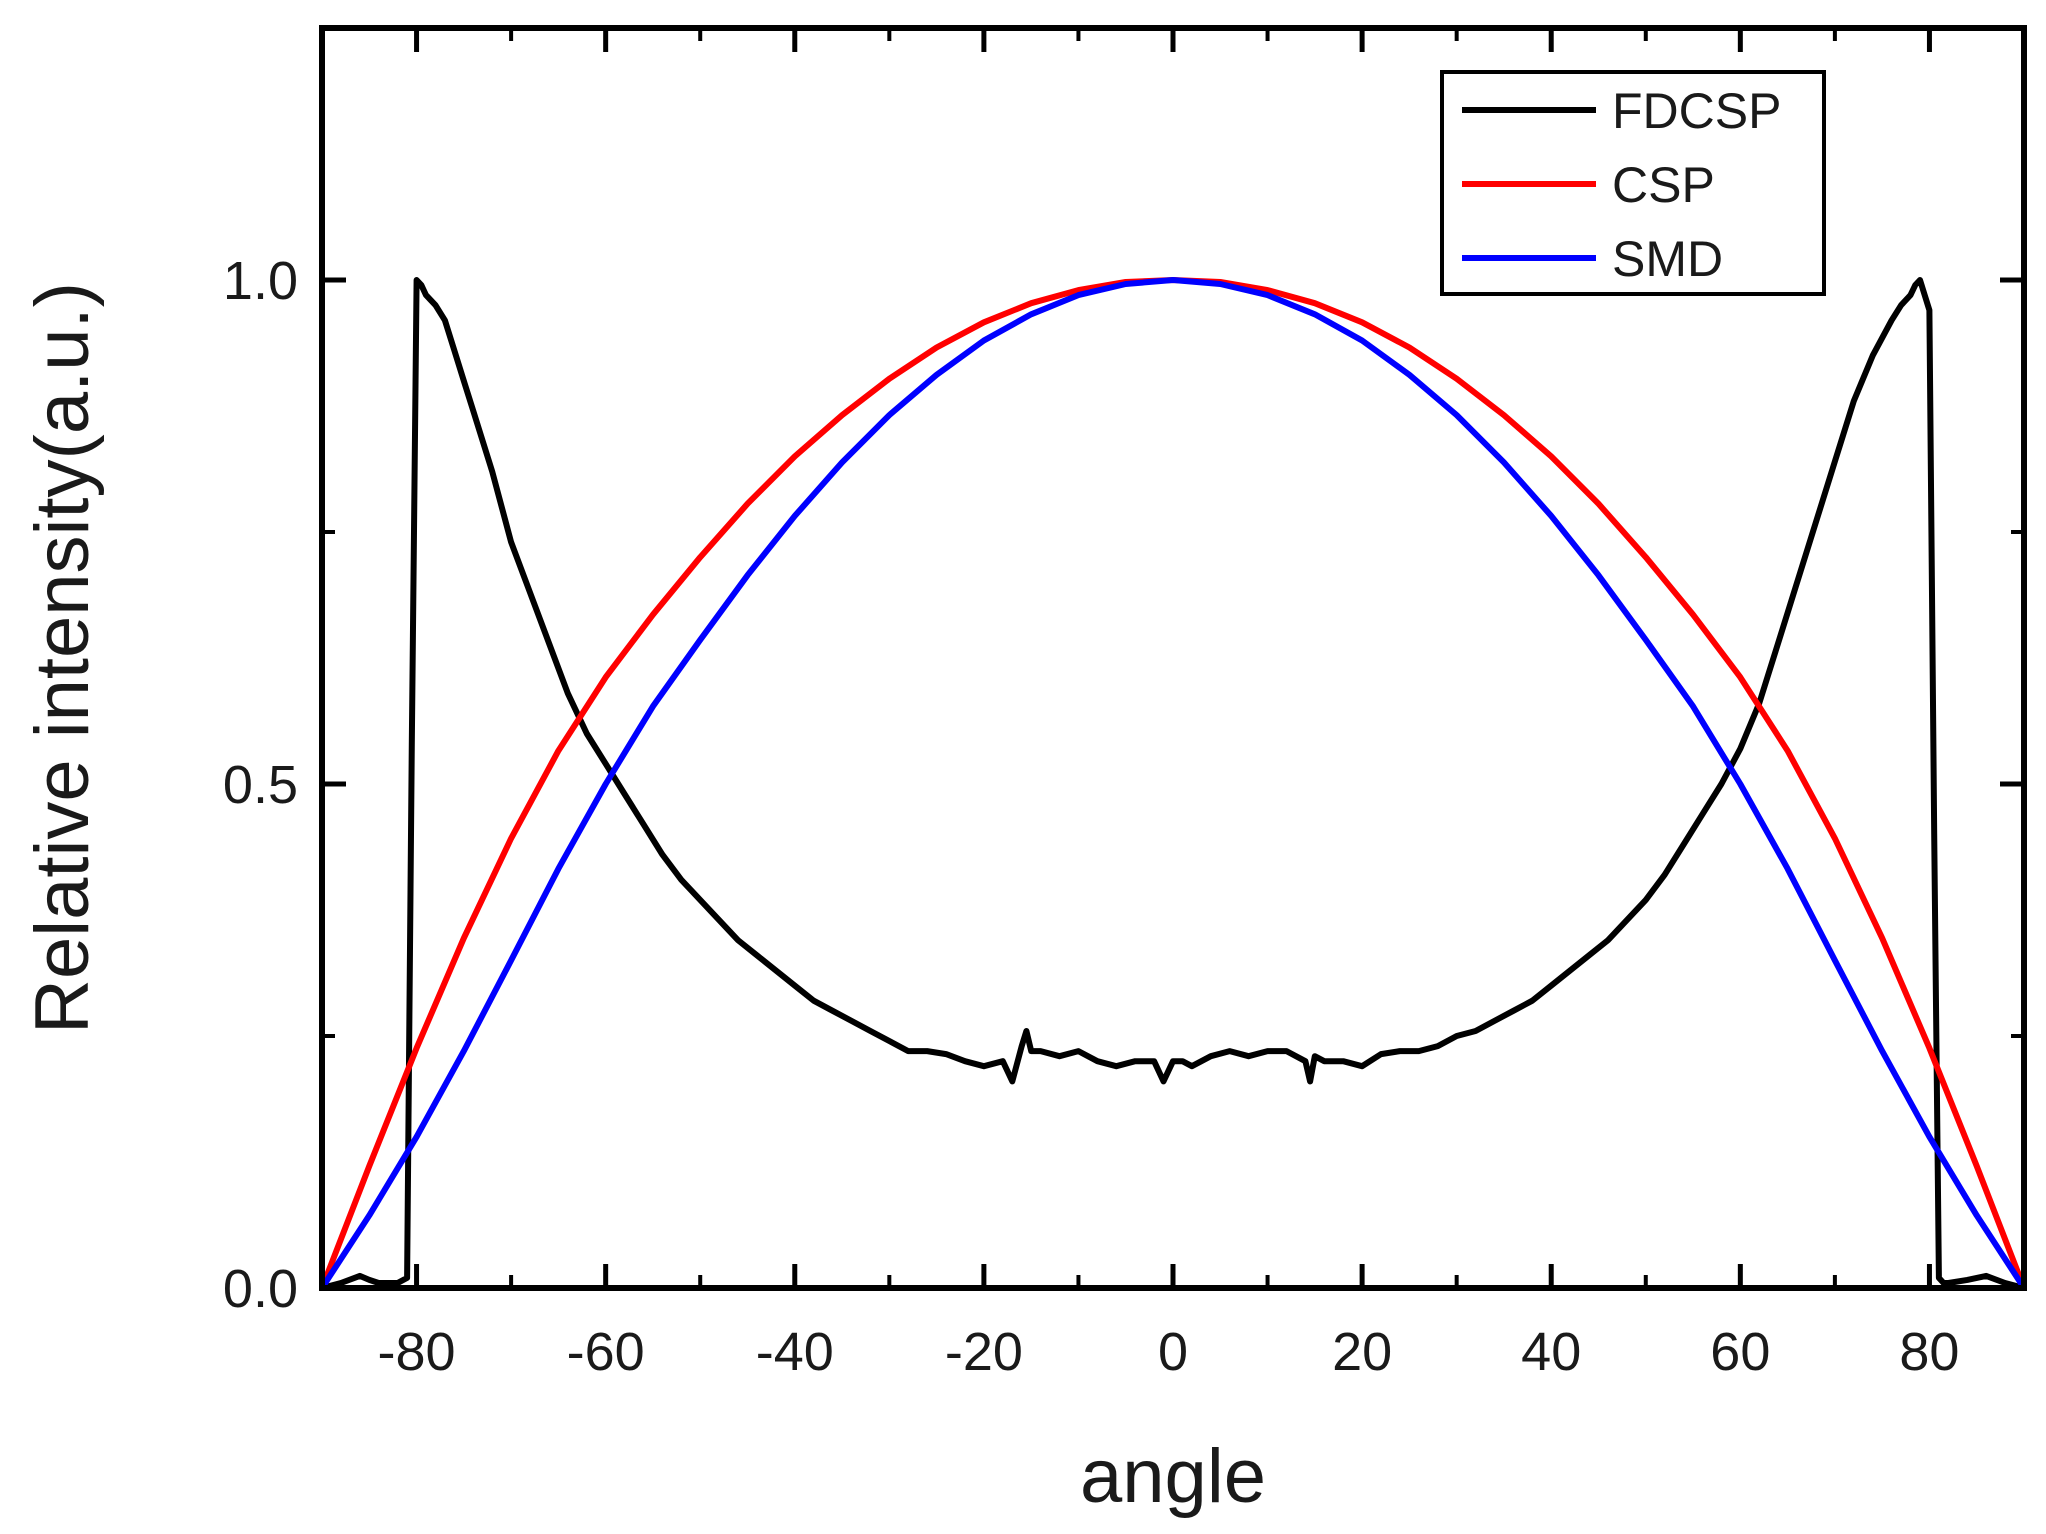 Image resolution: width=2046 pixels, height=1534 pixels. What do you see at coordinates (1667, 259) in the screenshot?
I see `legend-label-smd: SMD` at bounding box center [1667, 259].